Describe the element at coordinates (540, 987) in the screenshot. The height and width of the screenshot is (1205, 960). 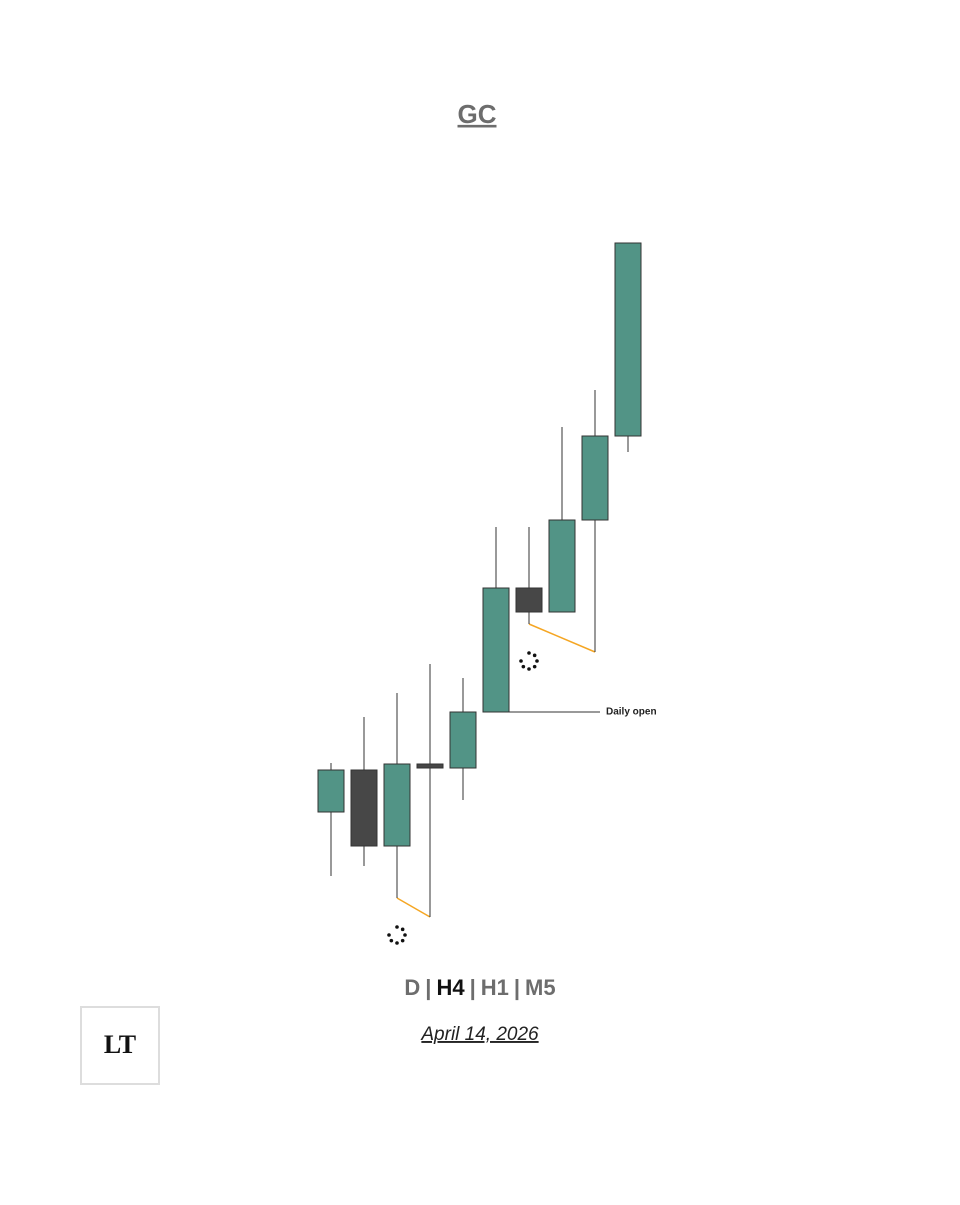
I see `timeframe: M5` at that location.